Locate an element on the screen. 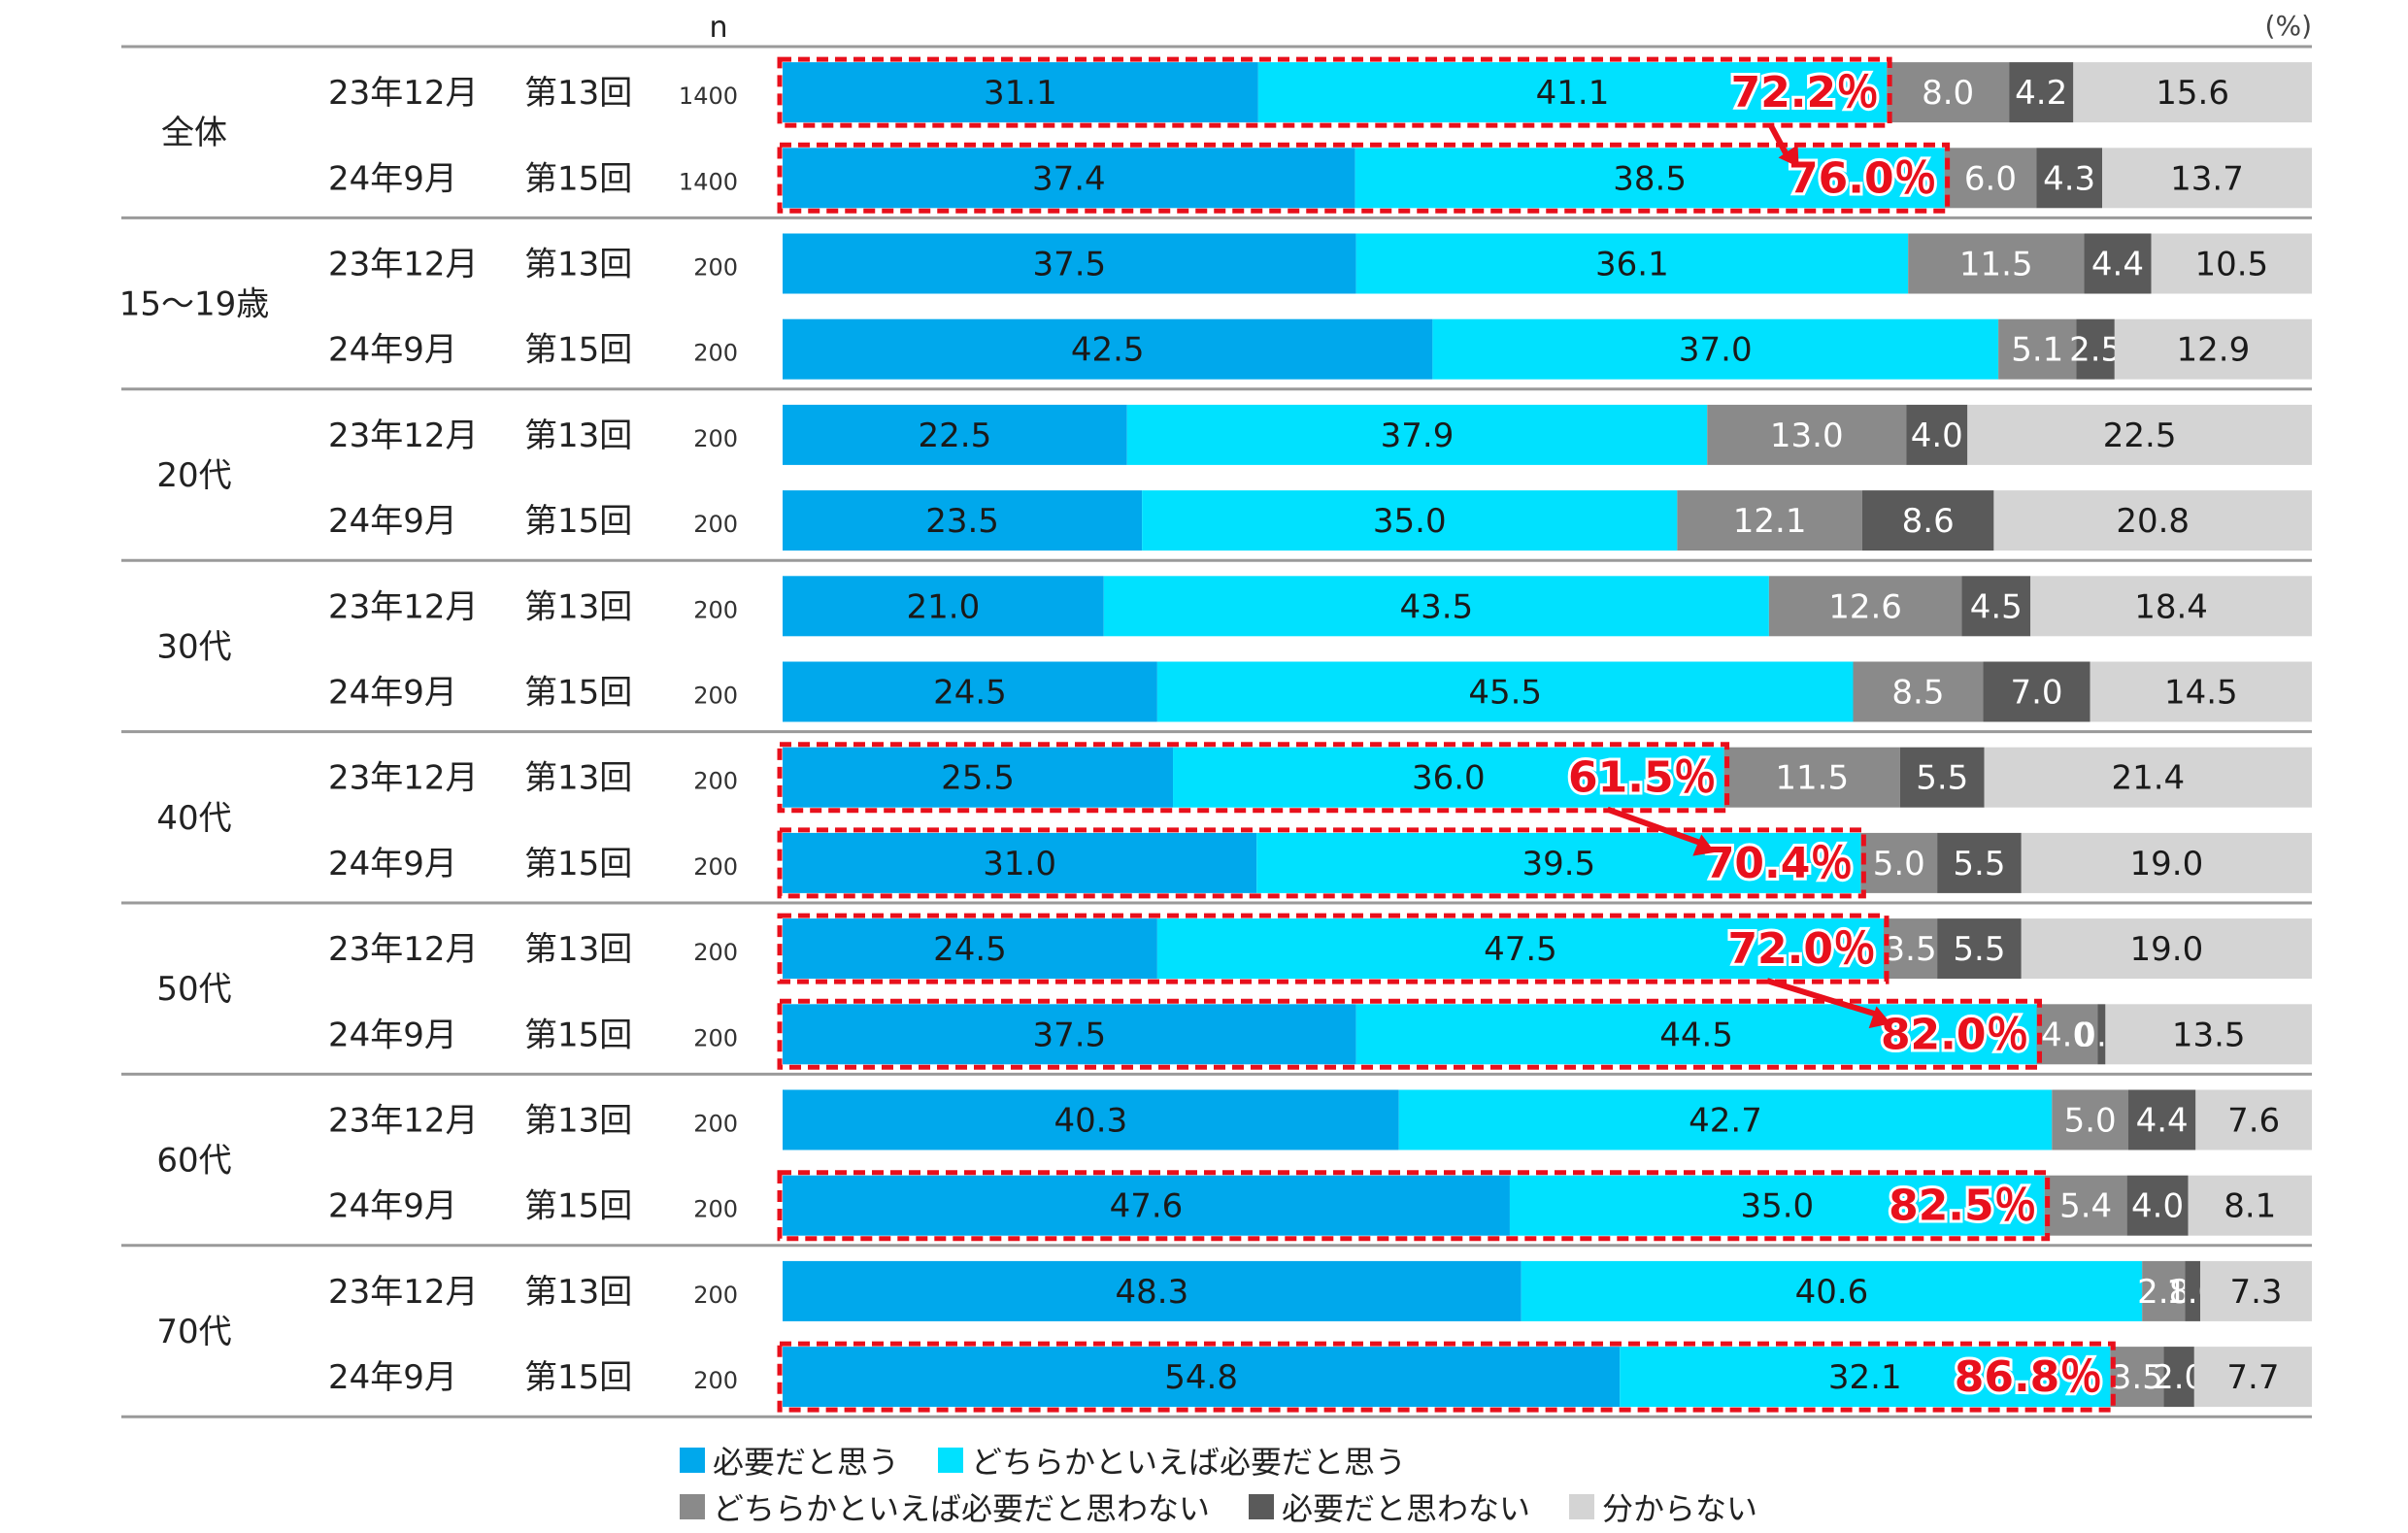 Image resolution: width=2408 pixels, height=1533 pixels. data-label: 8.6 is located at coordinates (1929, 521).